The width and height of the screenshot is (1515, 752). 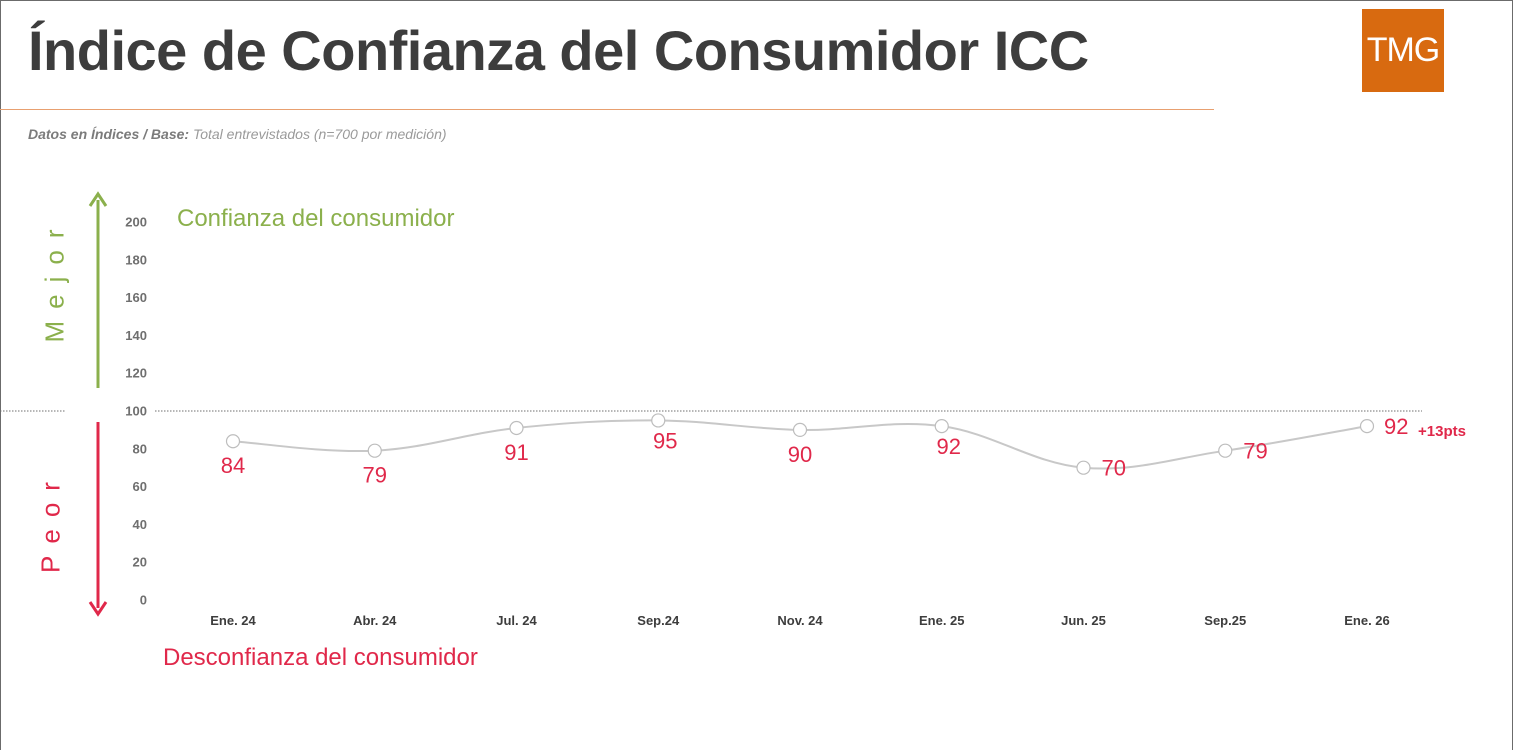 What do you see at coordinates (665, 440) in the screenshot?
I see `data-label: 95` at bounding box center [665, 440].